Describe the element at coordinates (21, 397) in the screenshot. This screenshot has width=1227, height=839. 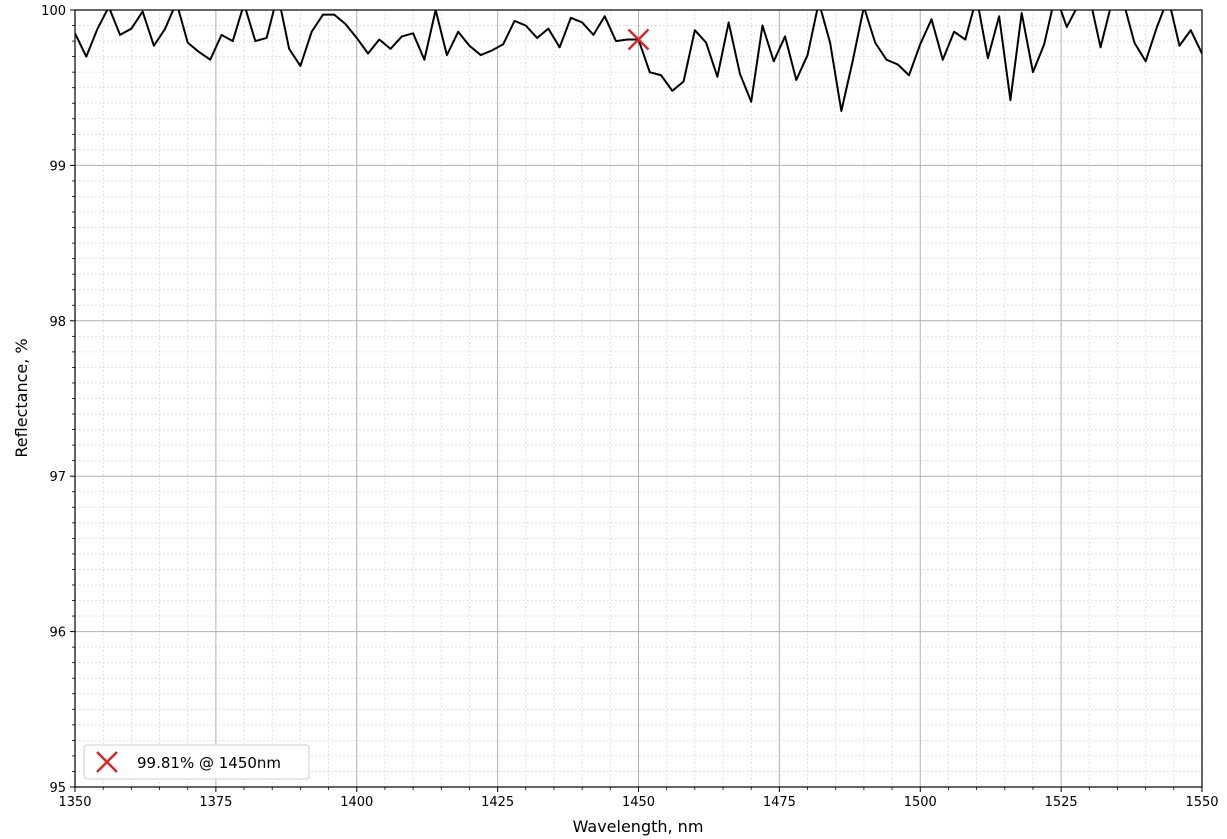
I see `y-axis-title: Reflectance, %` at that location.